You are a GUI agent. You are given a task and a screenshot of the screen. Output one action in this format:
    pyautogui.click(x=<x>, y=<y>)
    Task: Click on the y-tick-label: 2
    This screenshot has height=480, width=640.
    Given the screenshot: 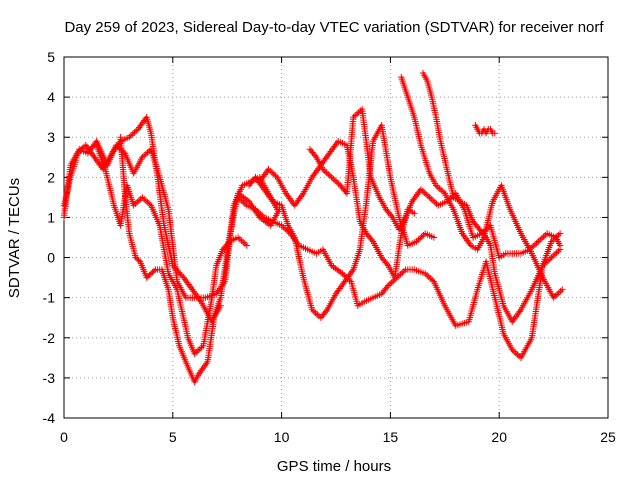 What is the action you would take?
    pyautogui.click(x=51, y=177)
    